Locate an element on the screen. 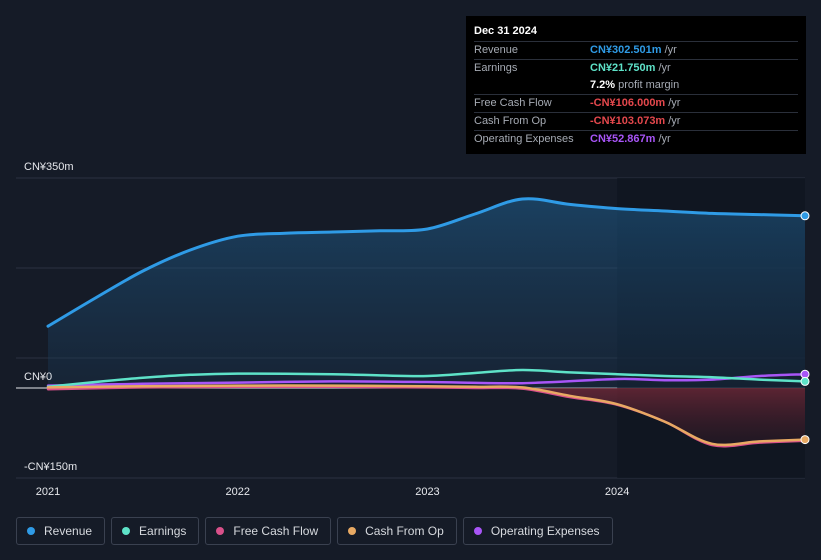  tooltip-row: Cash From Op -CN¥103.073m/yr is located at coordinates (636, 121).